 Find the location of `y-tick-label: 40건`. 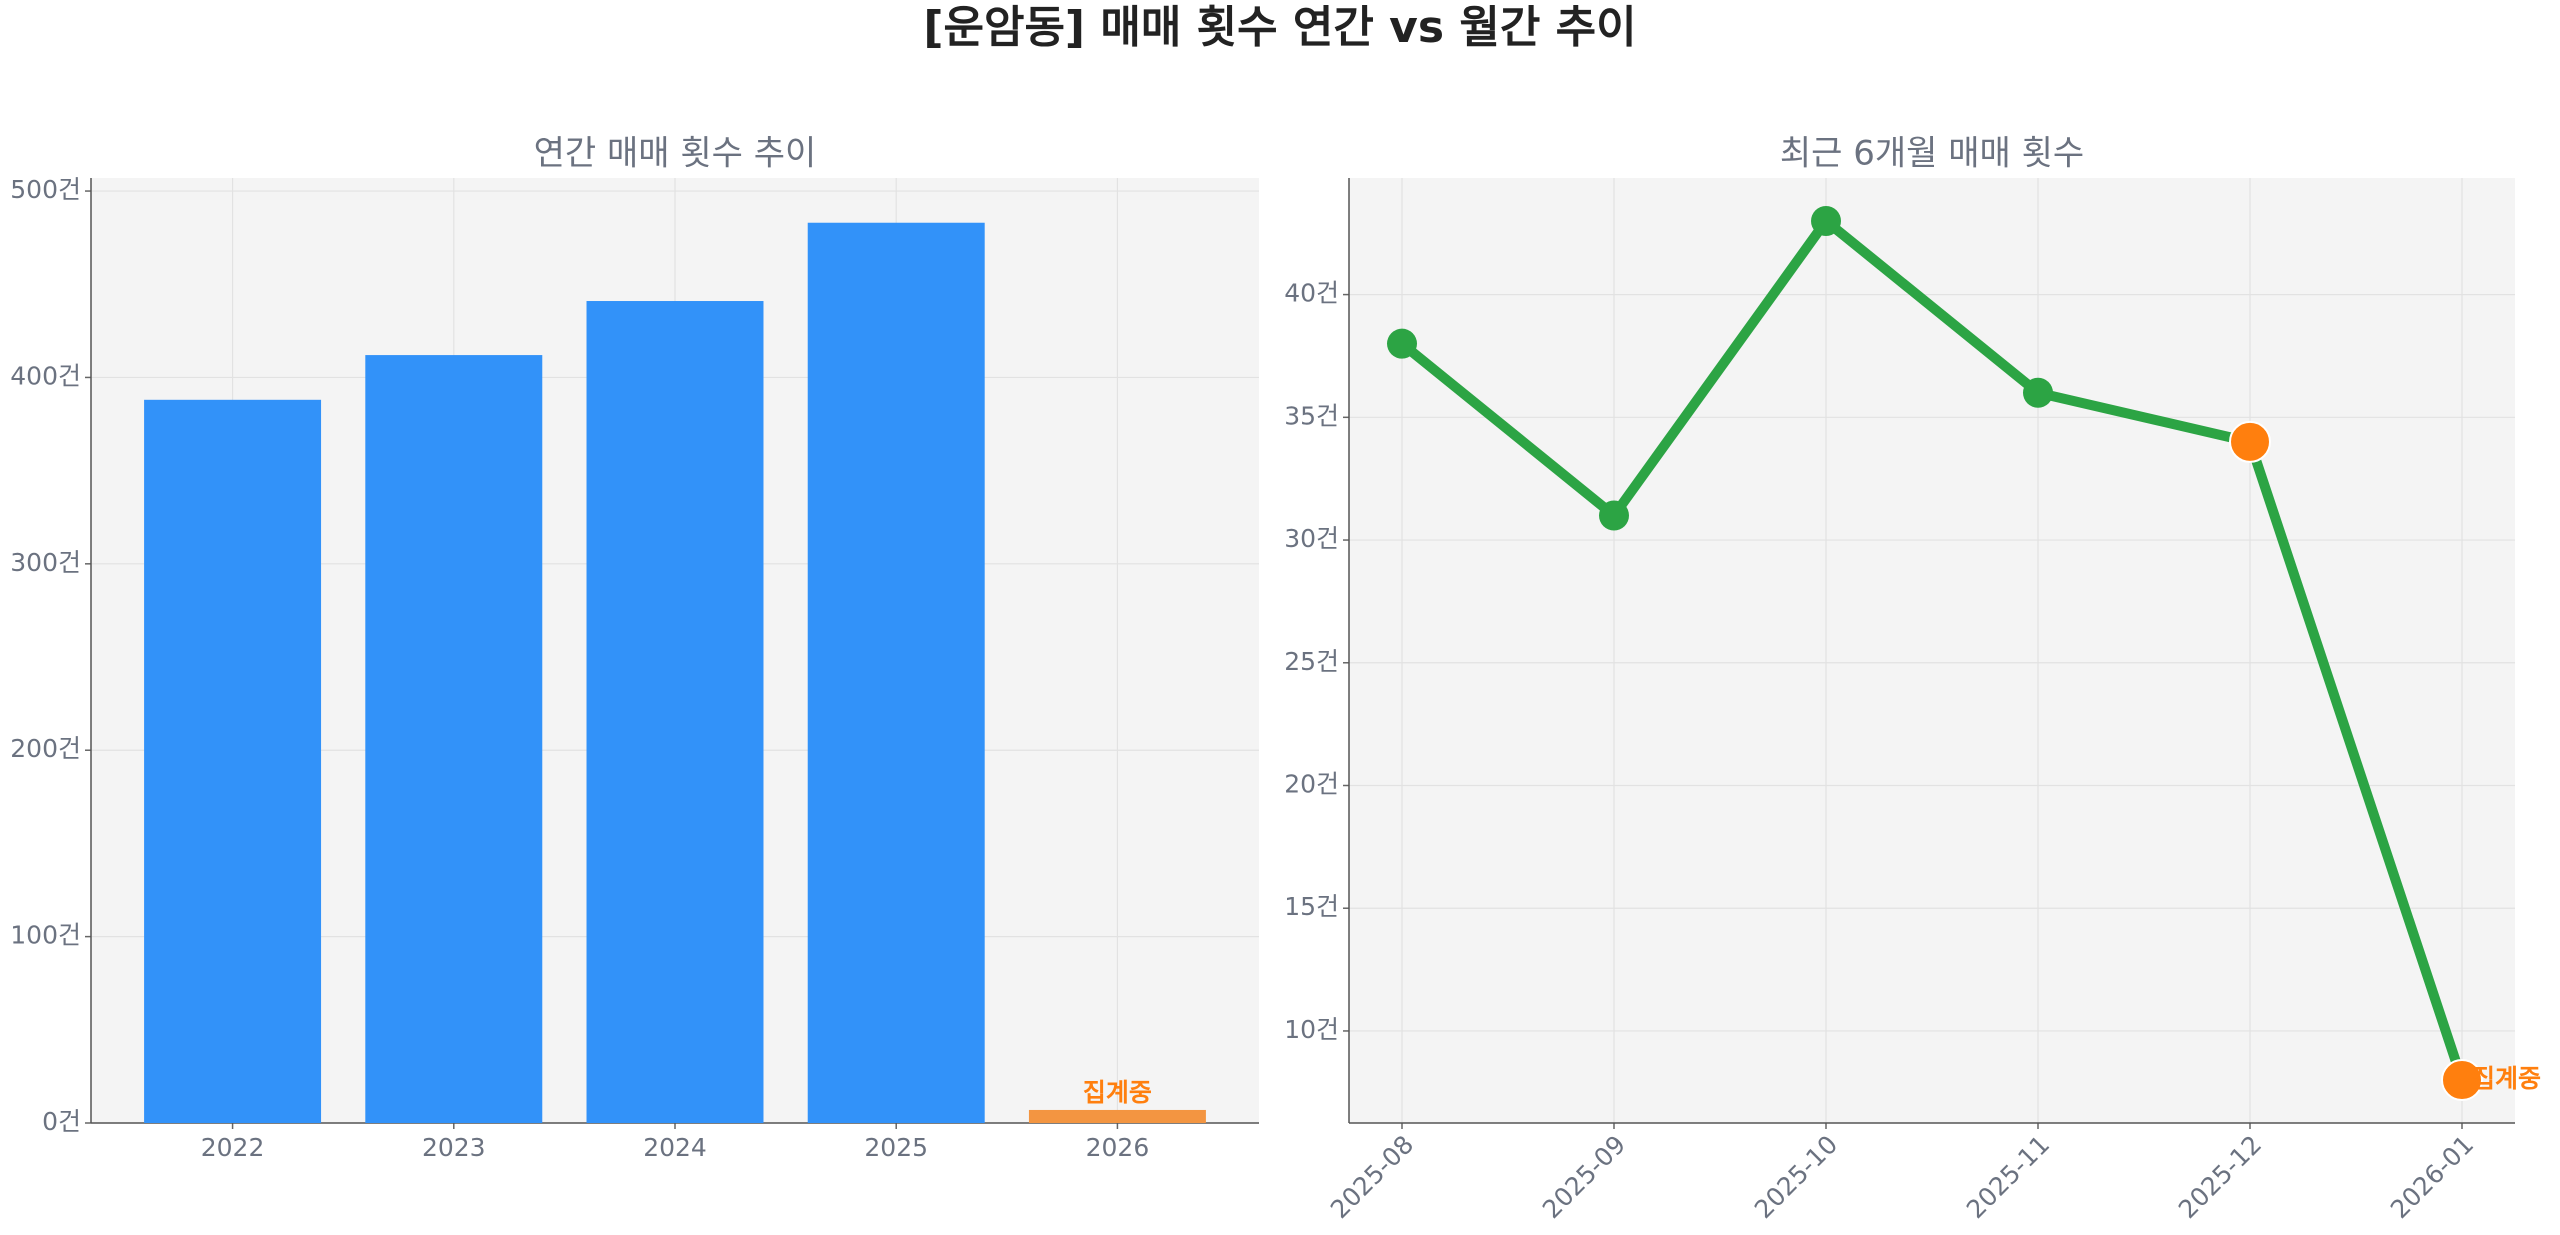

y-tick-label: 40건 is located at coordinates (1311, 293).